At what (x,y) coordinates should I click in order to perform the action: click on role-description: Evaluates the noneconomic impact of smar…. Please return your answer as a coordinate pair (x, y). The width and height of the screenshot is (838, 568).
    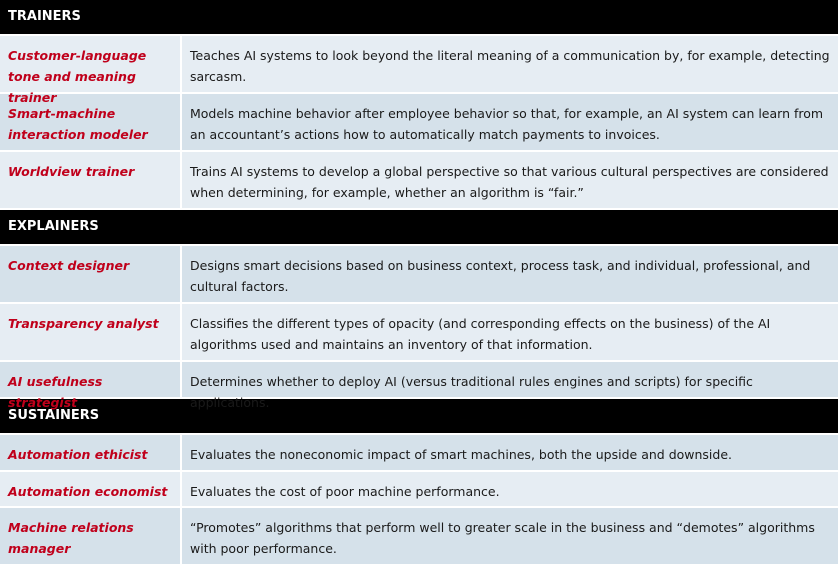
    Looking at the image, I should click on (509, 452).